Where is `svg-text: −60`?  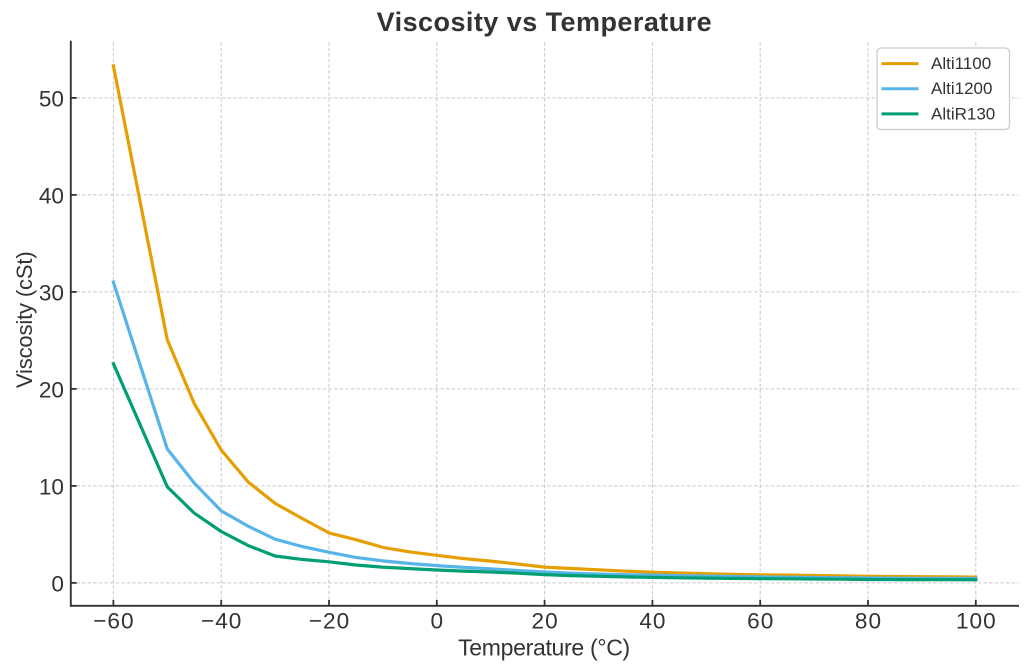 svg-text: −60 is located at coordinates (113, 620).